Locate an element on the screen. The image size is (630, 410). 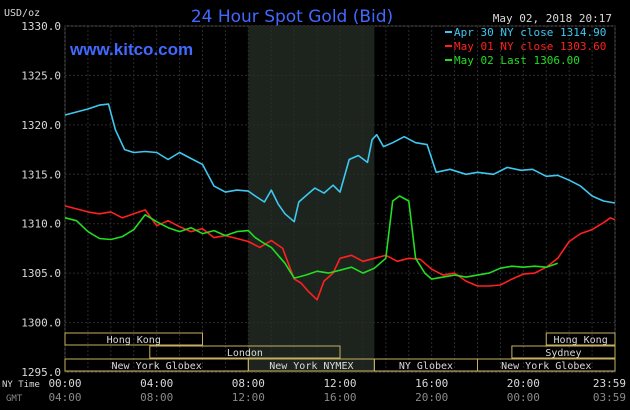
ny-time-tick: 04:00 is located at coordinates (156, 383).